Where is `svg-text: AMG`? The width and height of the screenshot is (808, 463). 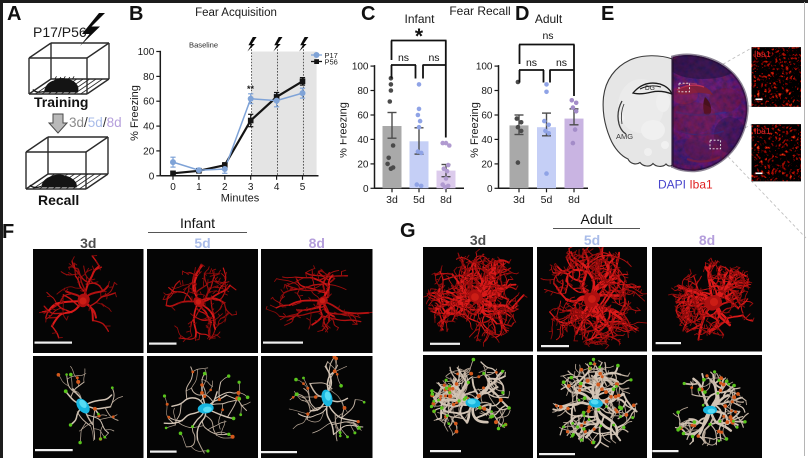 svg-text: AMG is located at coordinates (624, 136).